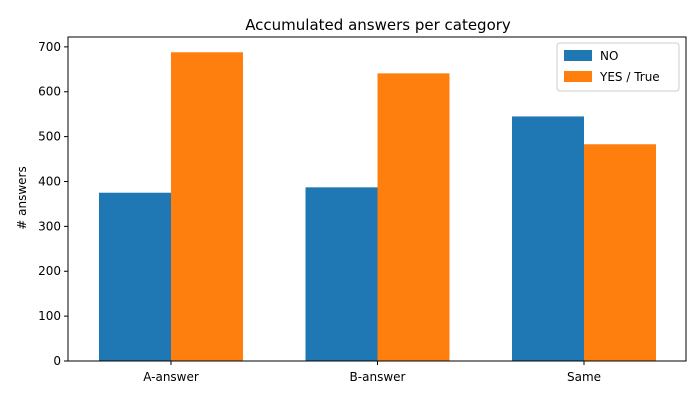 The image size is (700, 400). What do you see at coordinates (378, 25) in the screenshot?
I see `chart-title: Accumulated answers per category` at bounding box center [378, 25].